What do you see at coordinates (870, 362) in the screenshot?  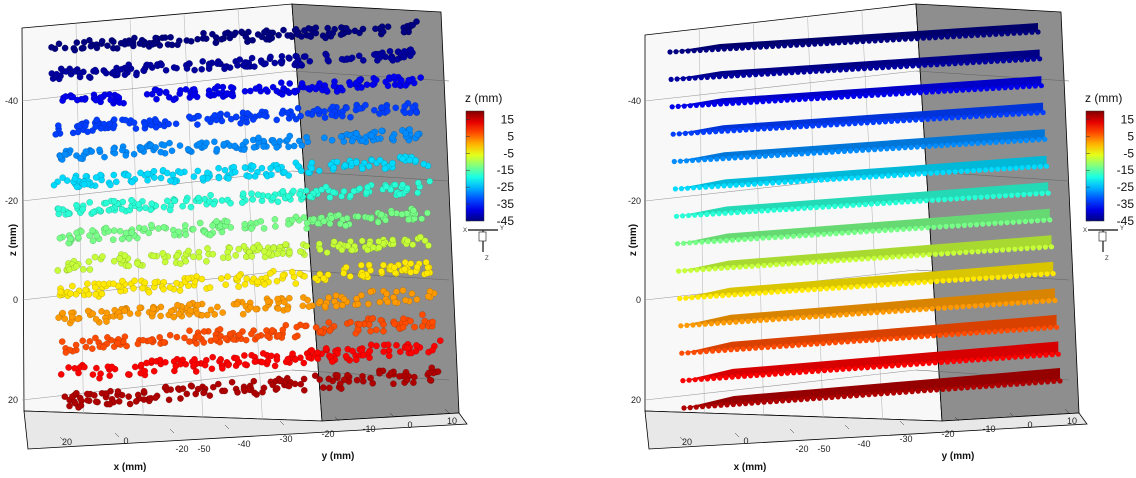 I see `particle-layer` at bounding box center [870, 362].